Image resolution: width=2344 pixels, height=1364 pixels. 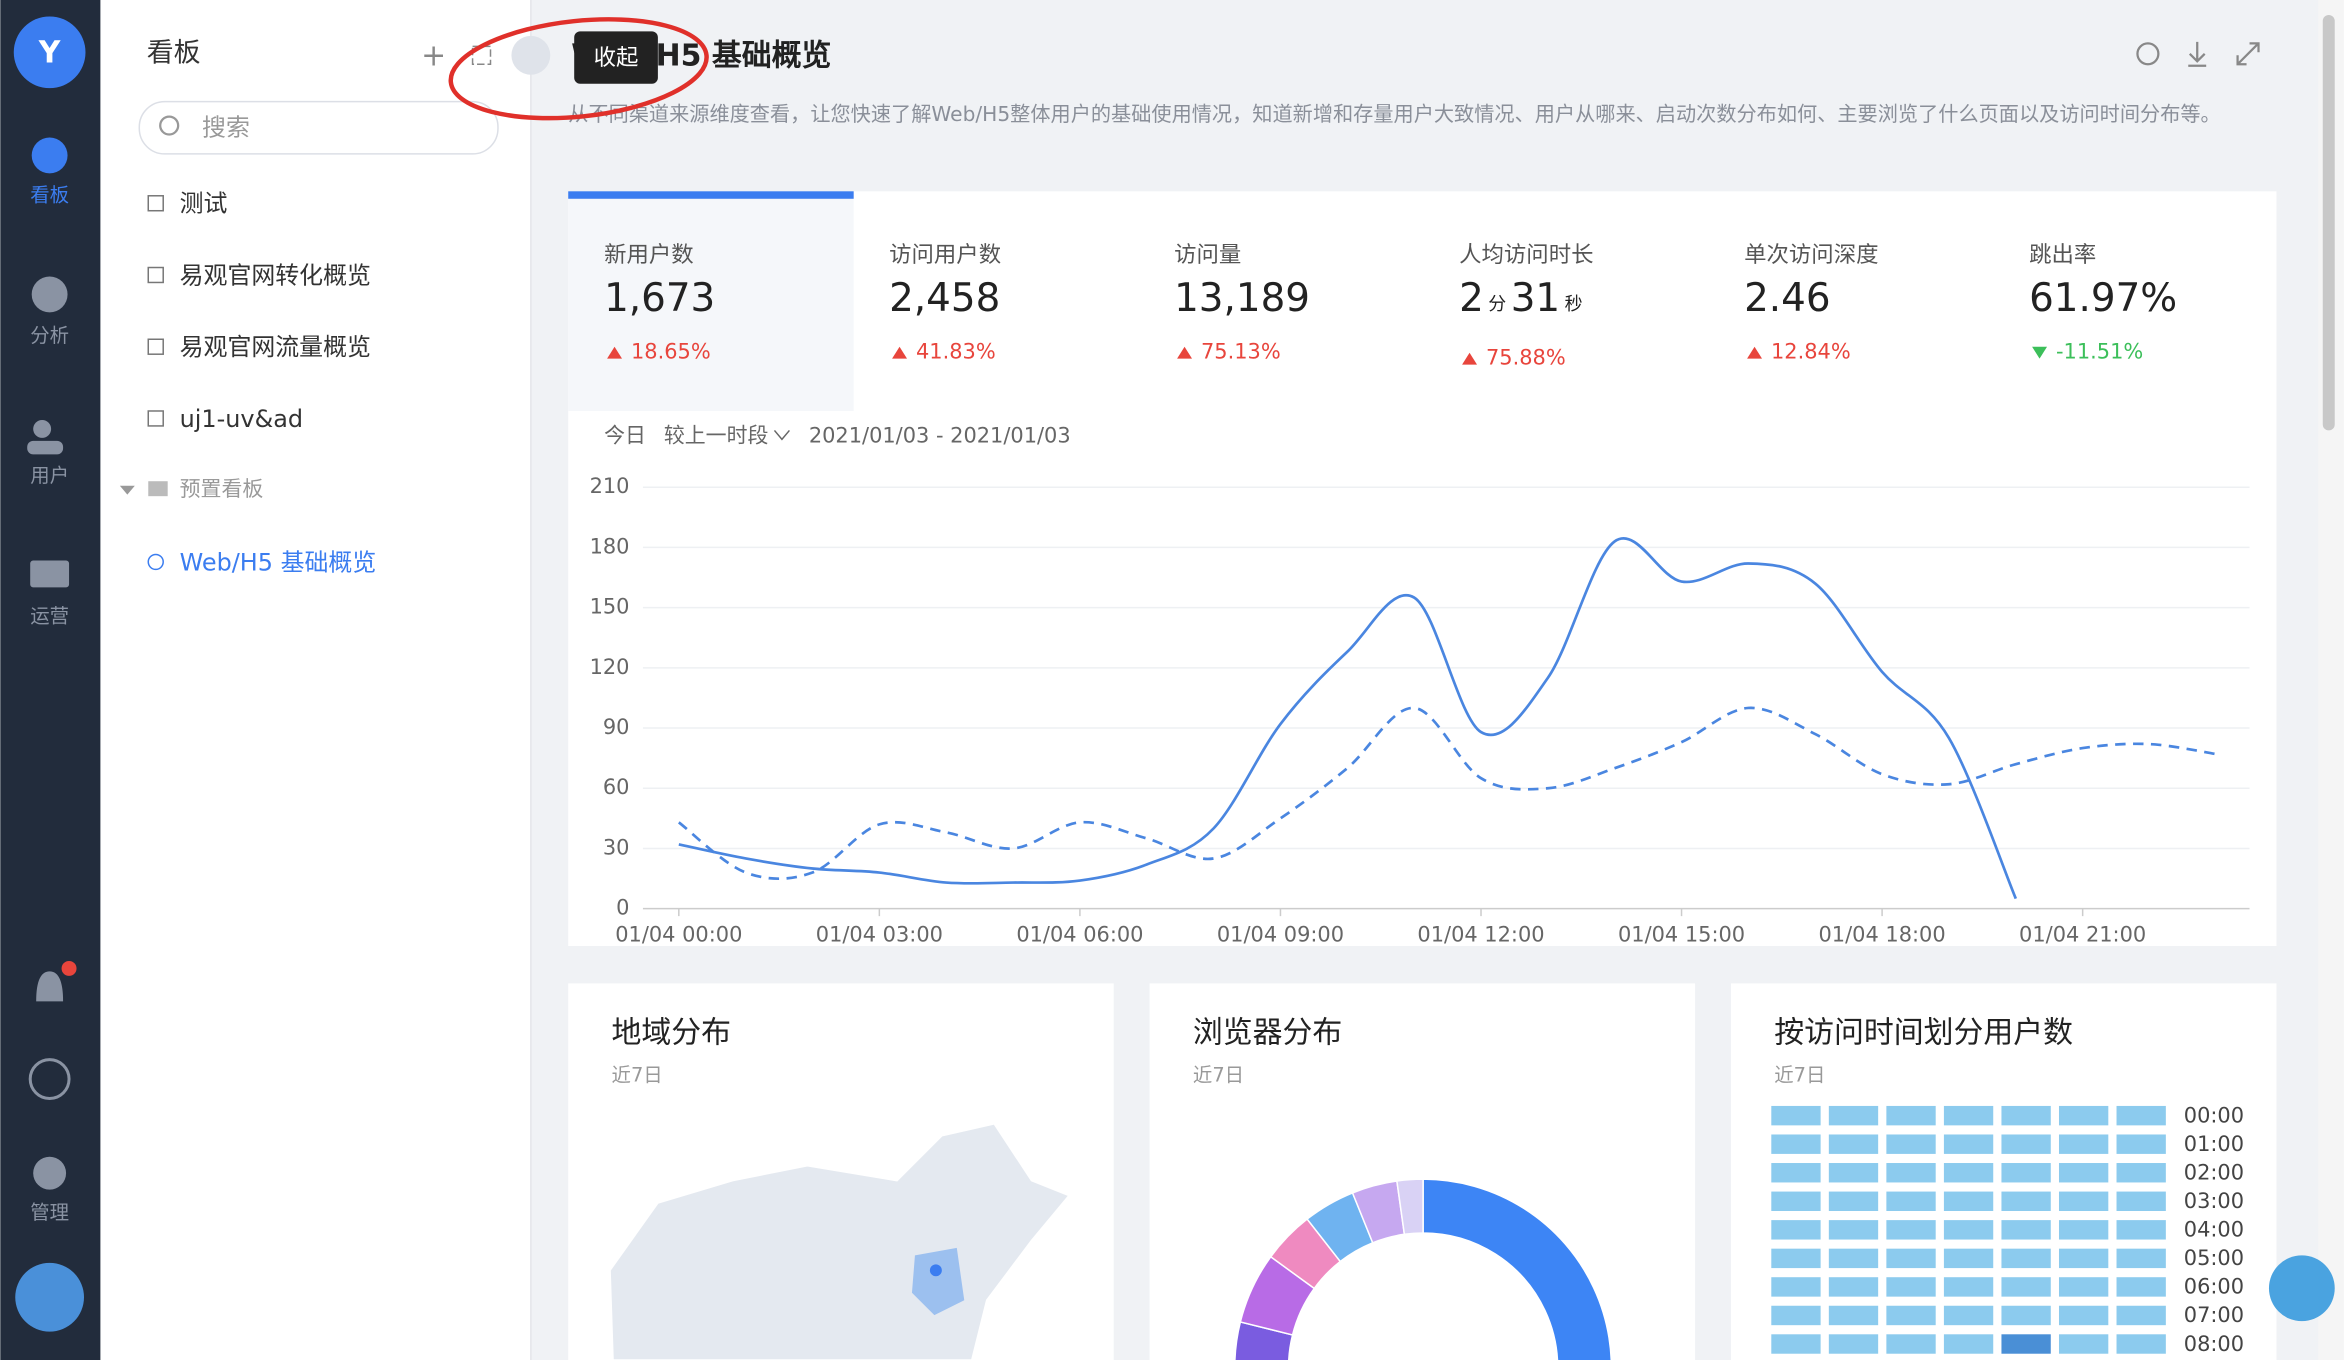 I want to click on time-label: 06:00, so click(x=2214, y=1287).